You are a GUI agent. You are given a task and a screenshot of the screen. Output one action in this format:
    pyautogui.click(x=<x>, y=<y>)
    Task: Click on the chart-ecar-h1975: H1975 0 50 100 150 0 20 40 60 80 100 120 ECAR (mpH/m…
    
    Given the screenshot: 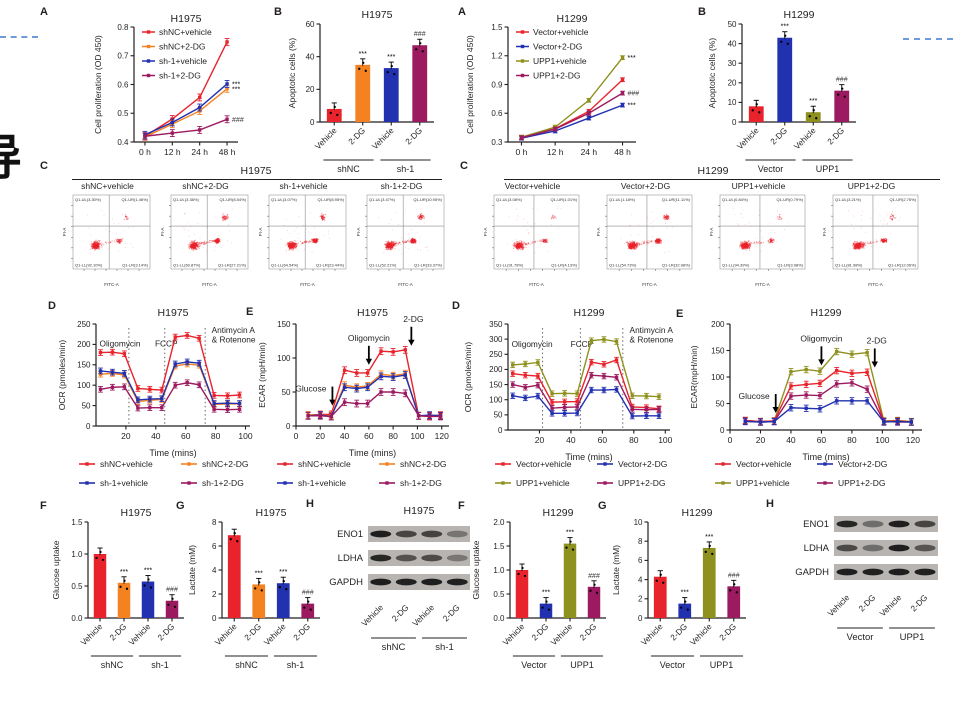 What is the action you would take?
    pyautogui.click(x=358, y=384)
    